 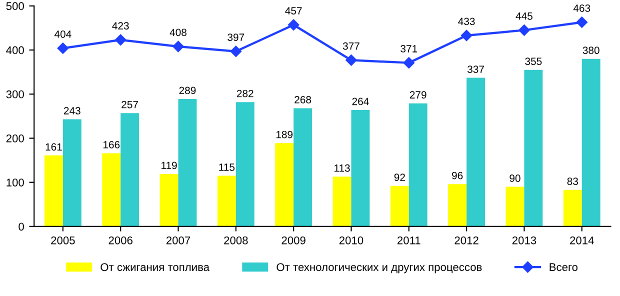 What do you see at coordinates (15, 182) in the screenshot?
I see `y-tick-label: 100` at bounding box center [15, 182].